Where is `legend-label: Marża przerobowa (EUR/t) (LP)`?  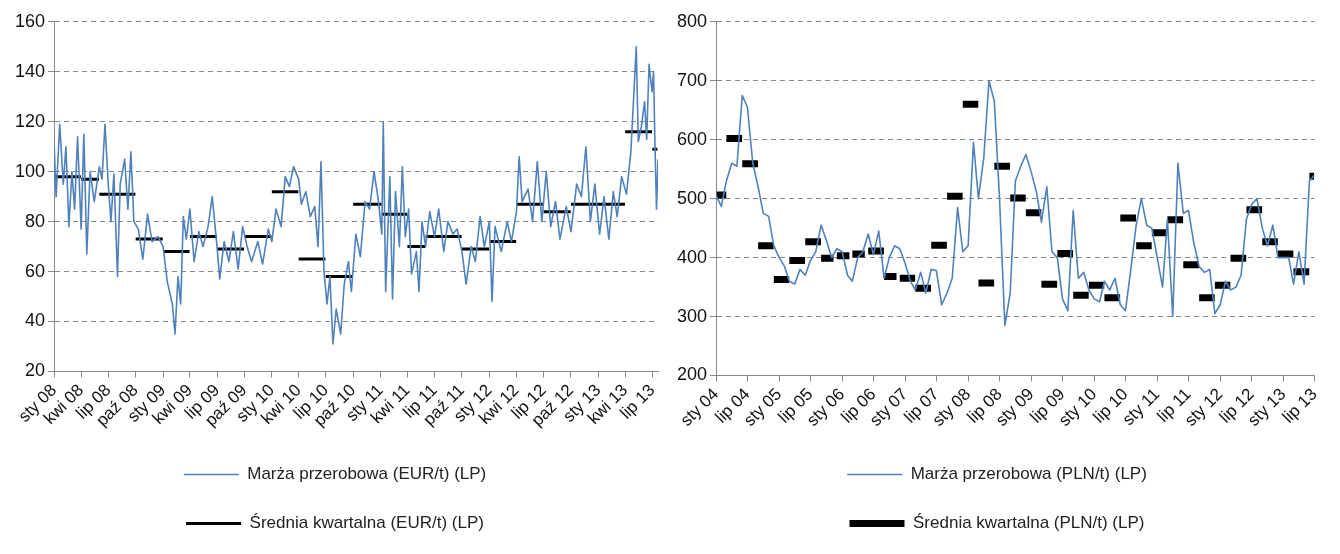 legend-label: Marża przerobowa (EUR/t) (LP) is located at coordinates (367, 474).